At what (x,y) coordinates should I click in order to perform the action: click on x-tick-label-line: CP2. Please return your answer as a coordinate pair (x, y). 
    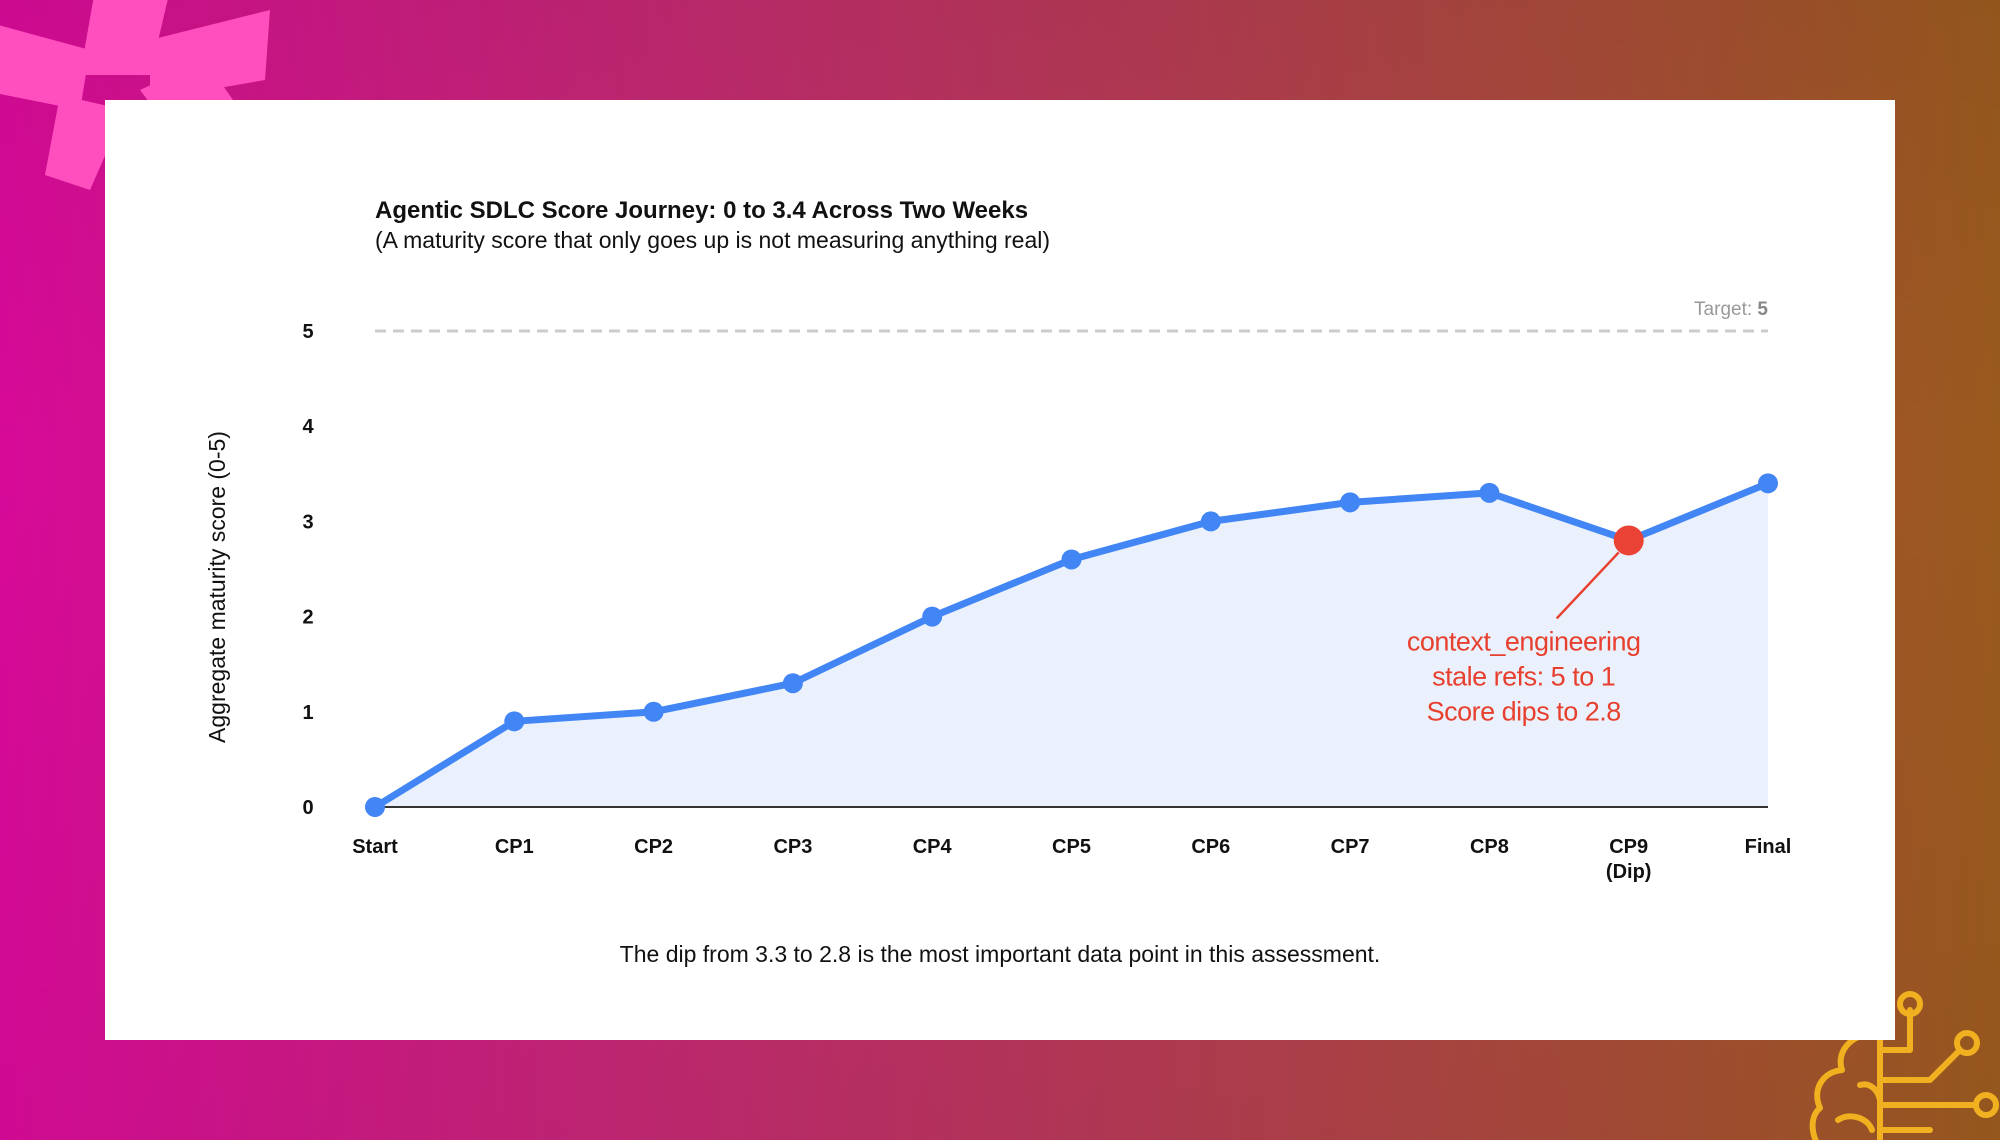
    Looking at the image, I should click on (653, 847).